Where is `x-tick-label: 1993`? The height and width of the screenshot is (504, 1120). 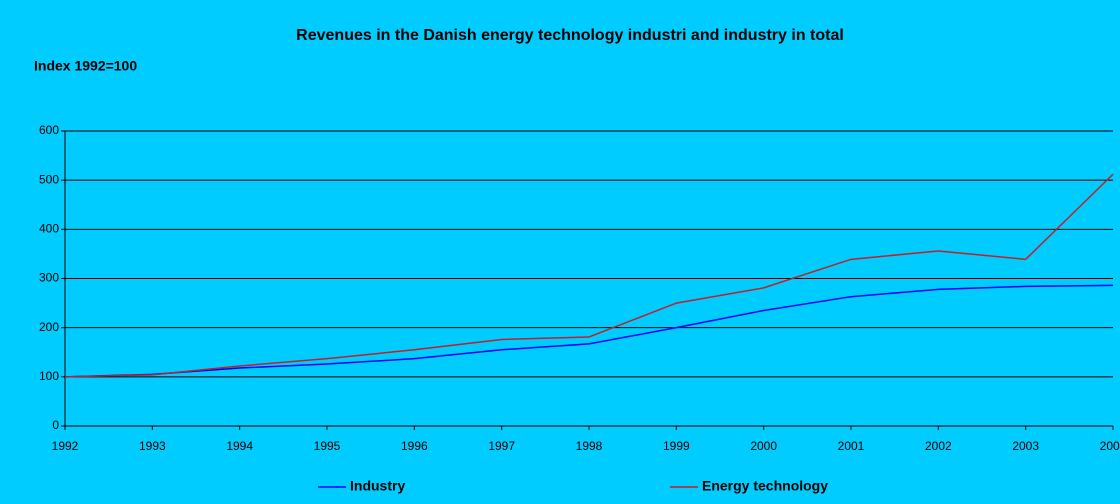
x-tick-label: 1993 is located at coordinates (152, 446).